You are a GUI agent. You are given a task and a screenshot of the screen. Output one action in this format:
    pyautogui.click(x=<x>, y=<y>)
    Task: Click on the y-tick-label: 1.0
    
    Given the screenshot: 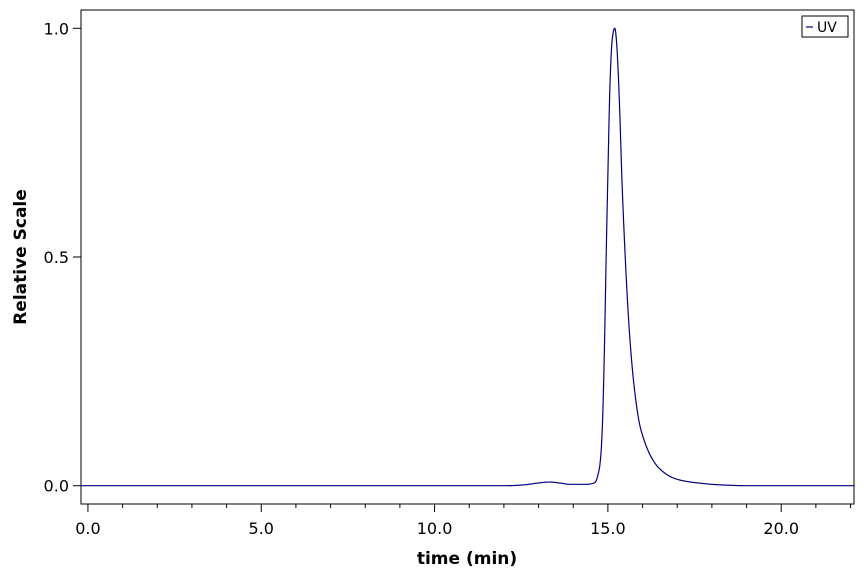 What is the action you would take?
    pyautogui.click(x=56, y=28)
    